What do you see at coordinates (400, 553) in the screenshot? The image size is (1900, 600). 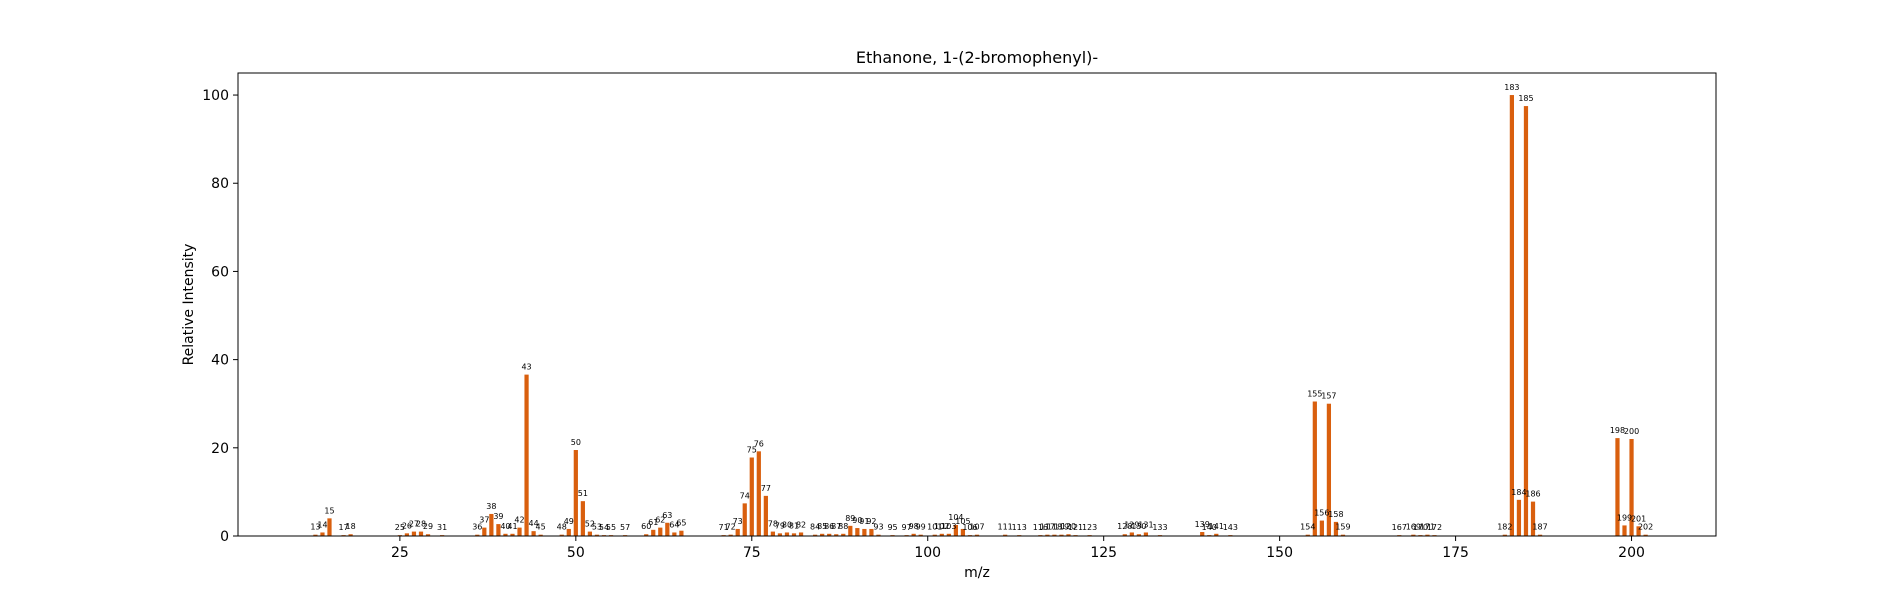 I see `x-tick-label: 25` at bounding box center [400, 553].